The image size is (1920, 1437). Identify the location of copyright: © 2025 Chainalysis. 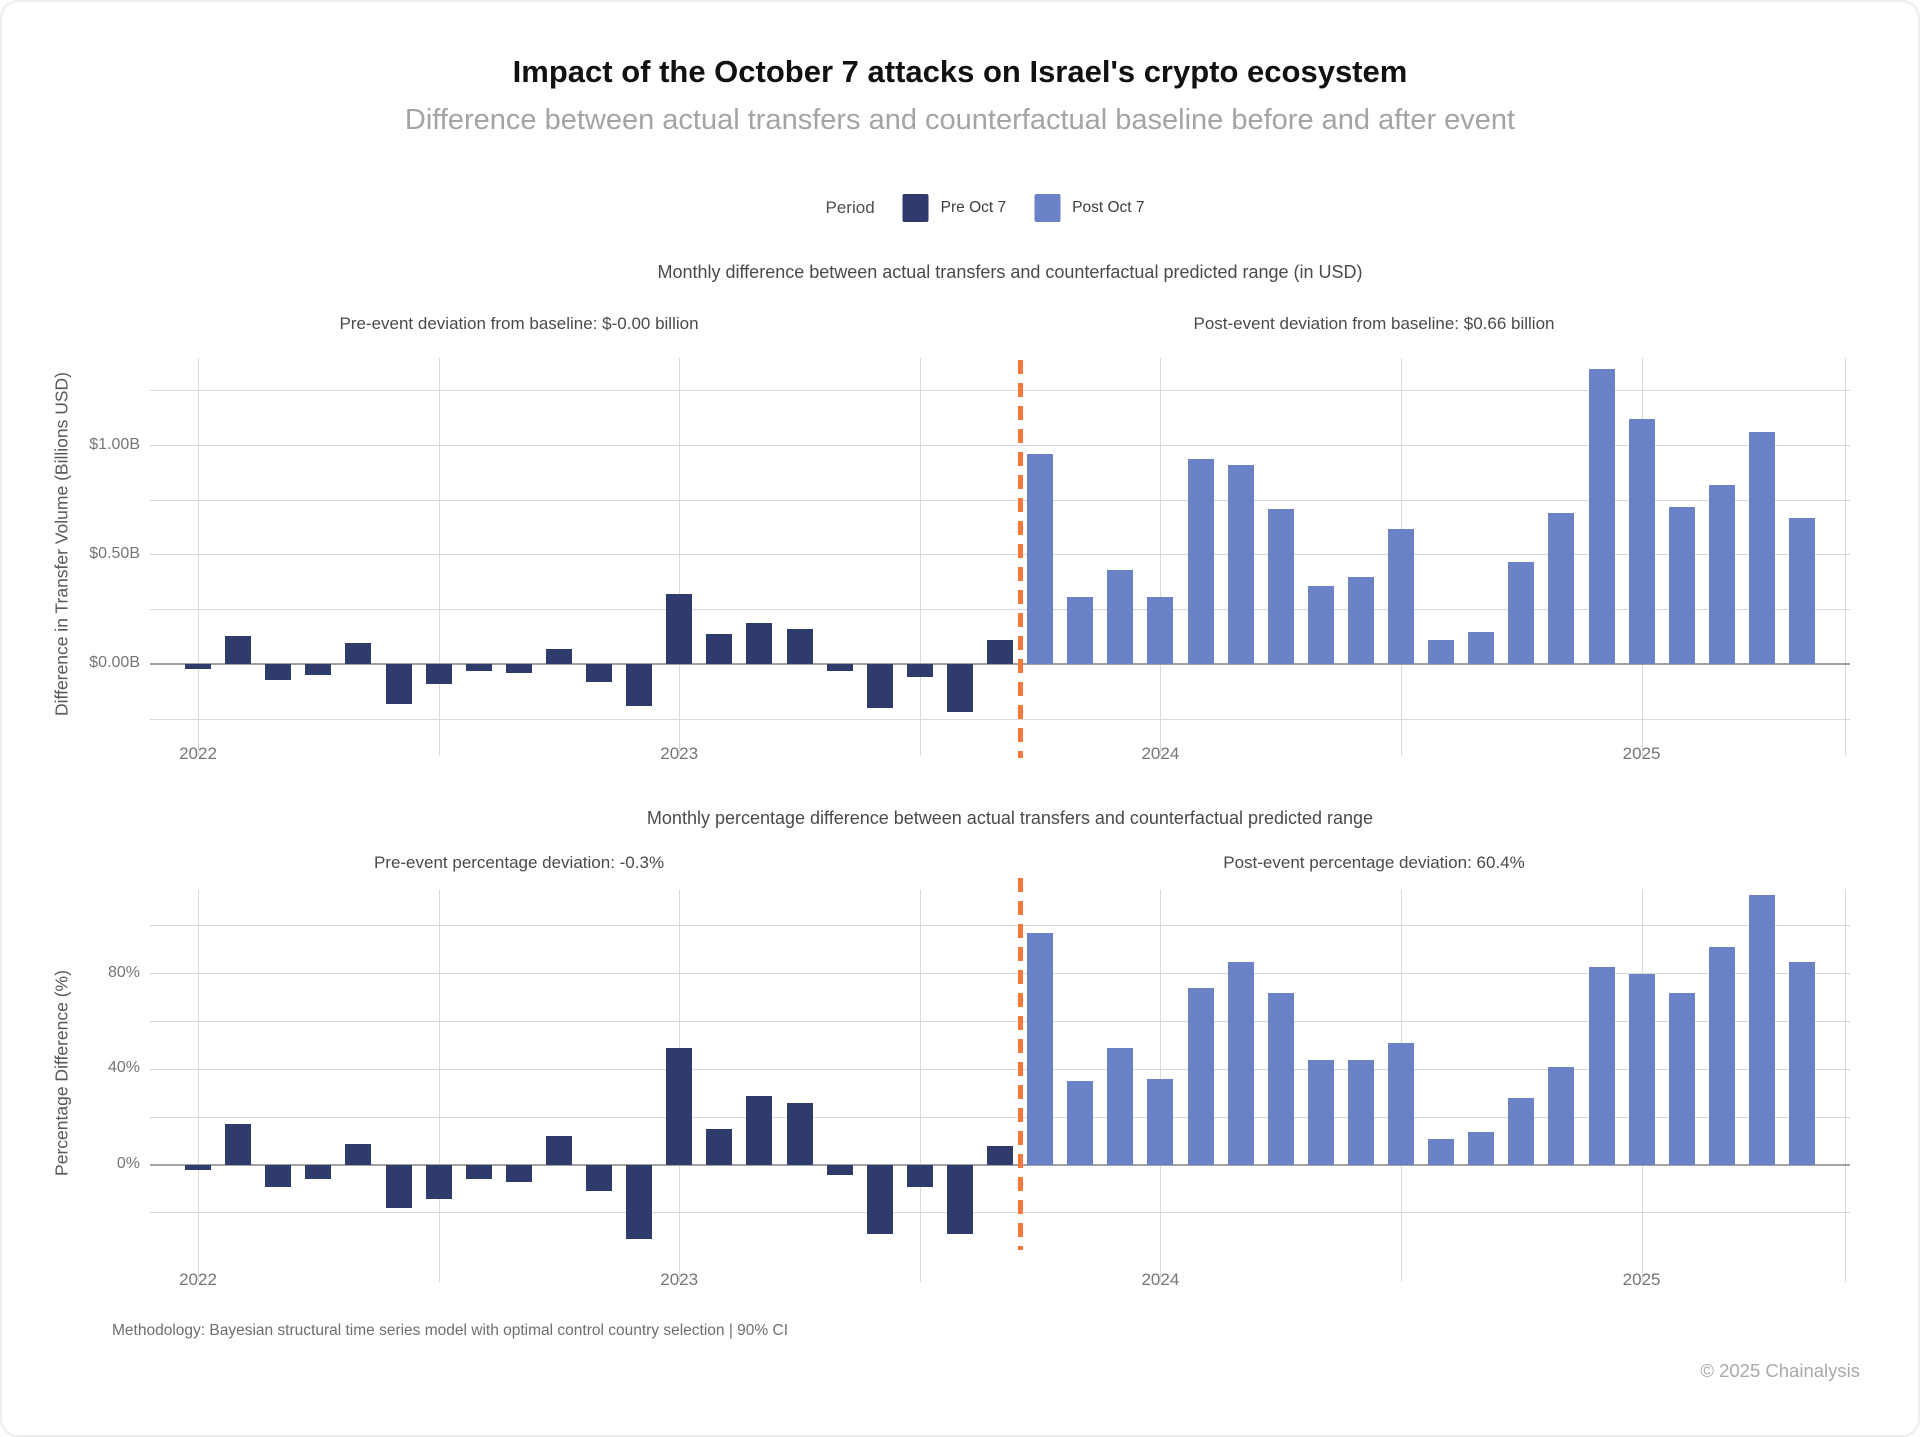
(1780, 1370).